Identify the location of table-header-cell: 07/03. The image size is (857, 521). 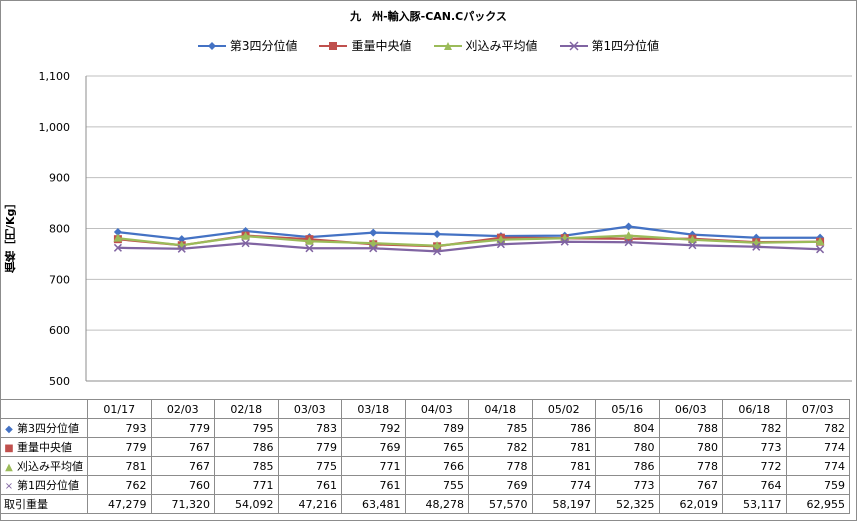
(817, 409).